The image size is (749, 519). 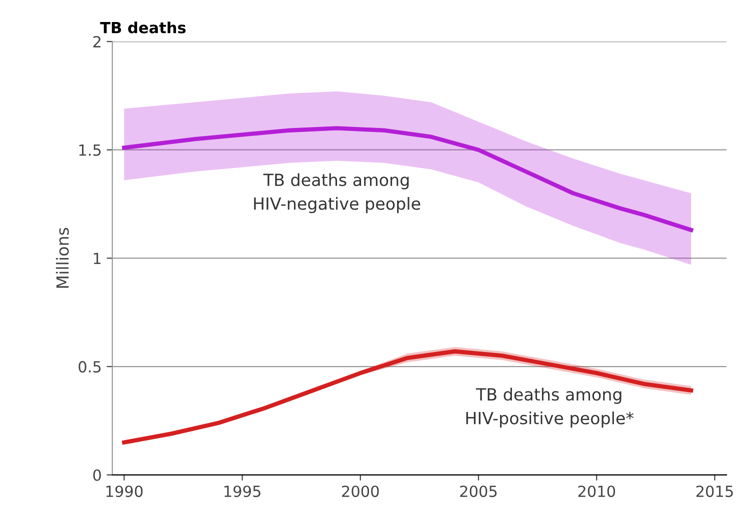 I want to click on x-tick-label: 1990, so click(x=124, y=492).